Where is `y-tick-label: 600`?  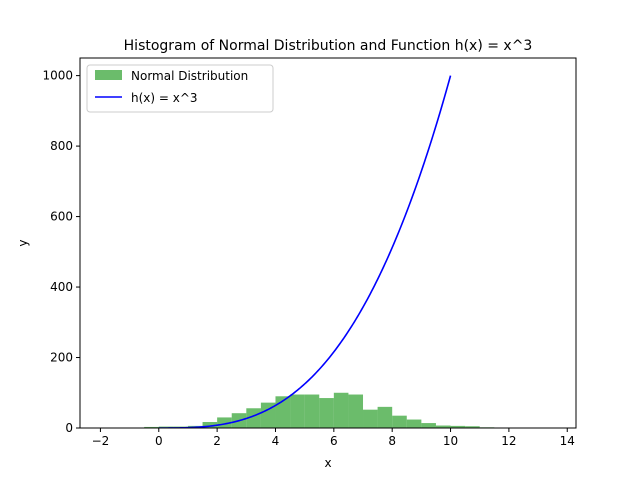 y-tick-label: 600 is located at coordinates (61, 217).